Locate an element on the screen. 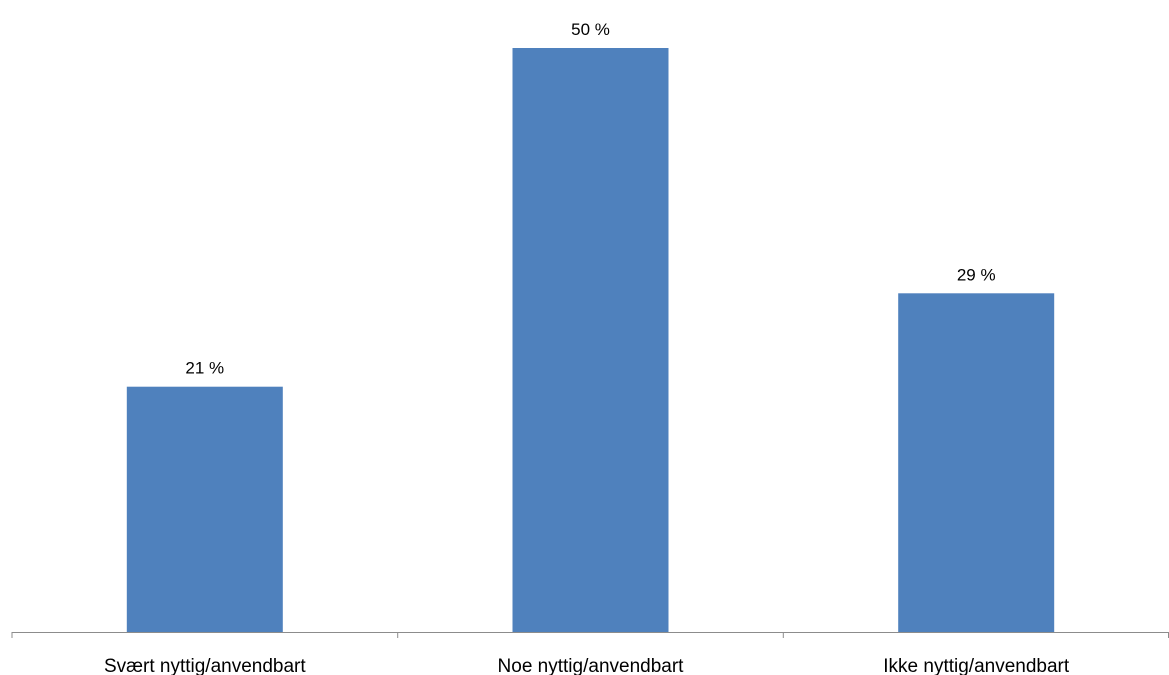 The height and width of the screenshot is (675, 1169). data-label-2: 50 % is located at coordinates (590, 29).